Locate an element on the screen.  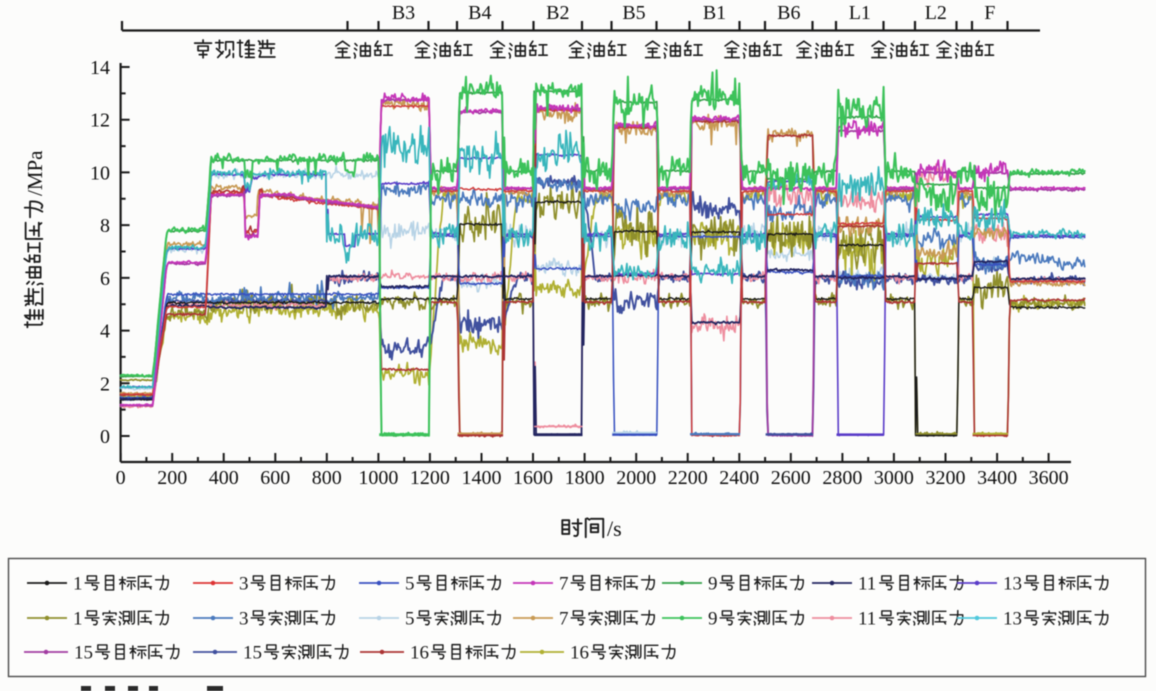
svg-text: 14 is located at coordinates (100, 68).